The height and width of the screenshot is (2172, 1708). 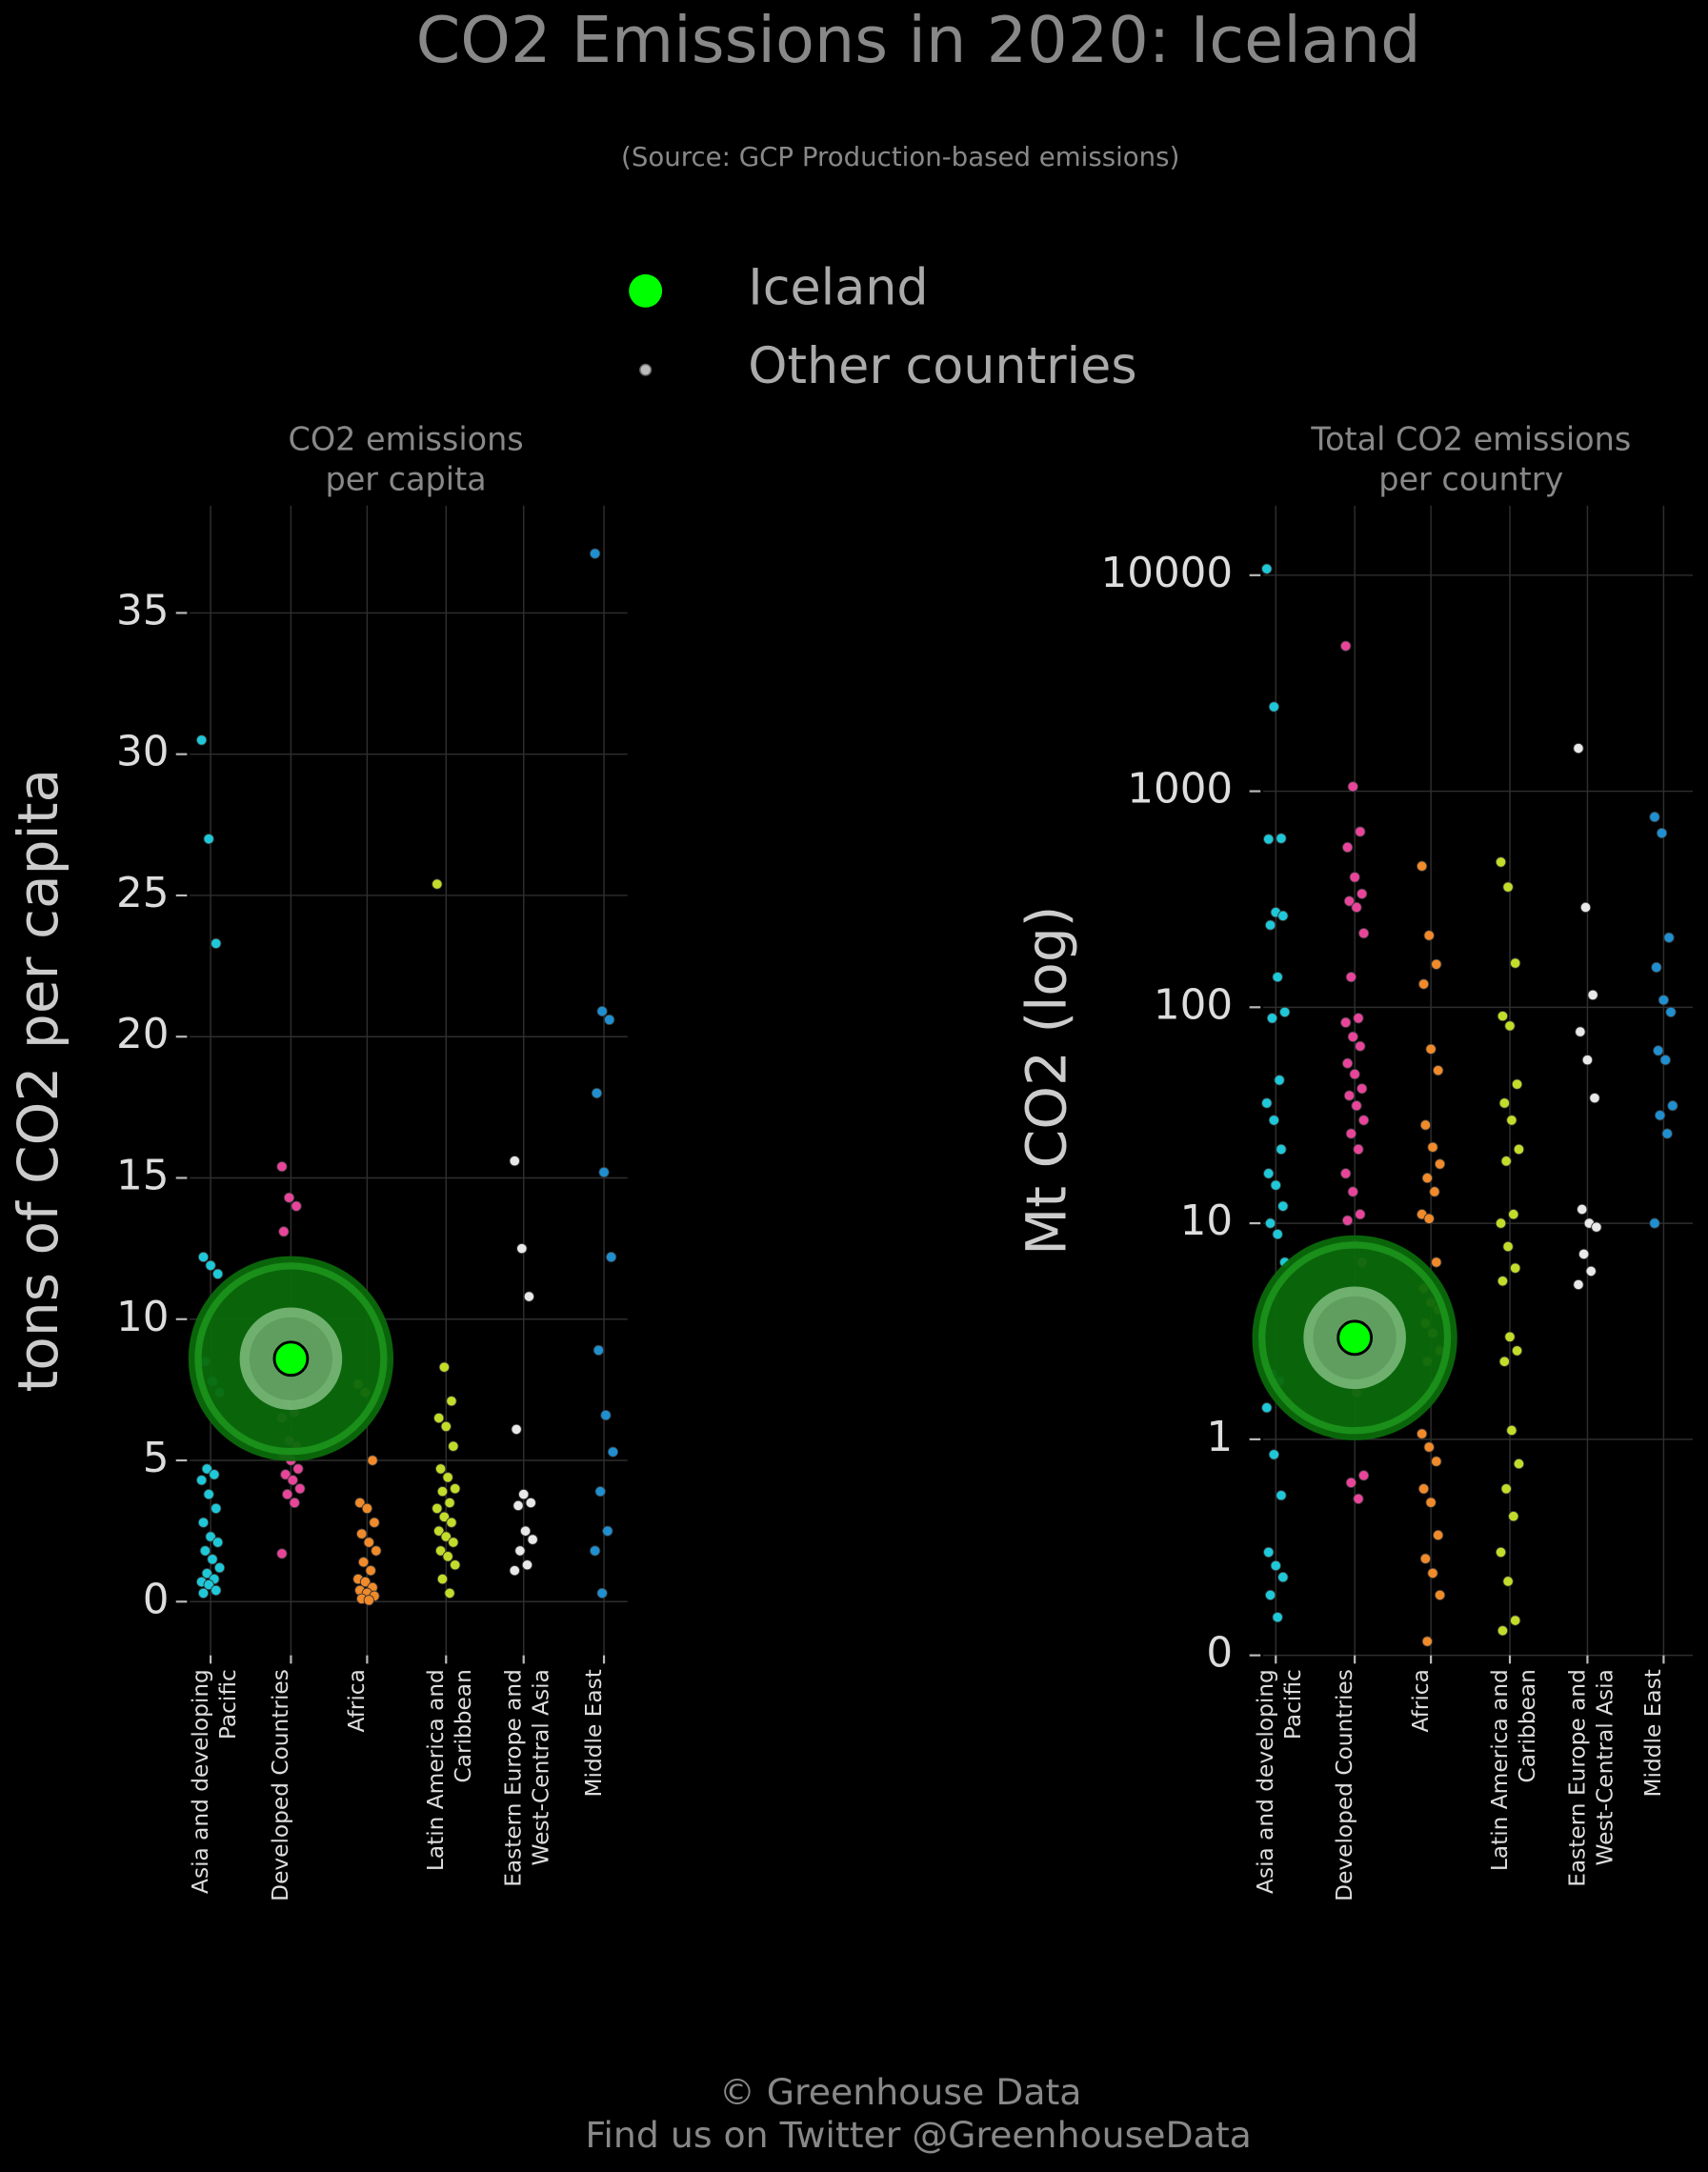 I want to click on x-tick-label: Middle East, so click(x=593, y=1733).